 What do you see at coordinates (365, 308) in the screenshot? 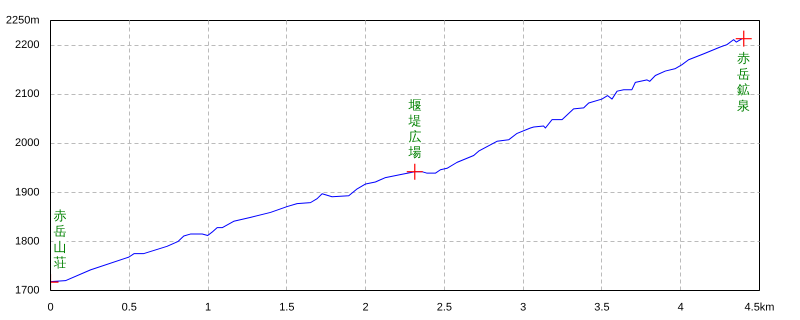
I see `x-tick-label: 2` at bounding box center [365, 308].